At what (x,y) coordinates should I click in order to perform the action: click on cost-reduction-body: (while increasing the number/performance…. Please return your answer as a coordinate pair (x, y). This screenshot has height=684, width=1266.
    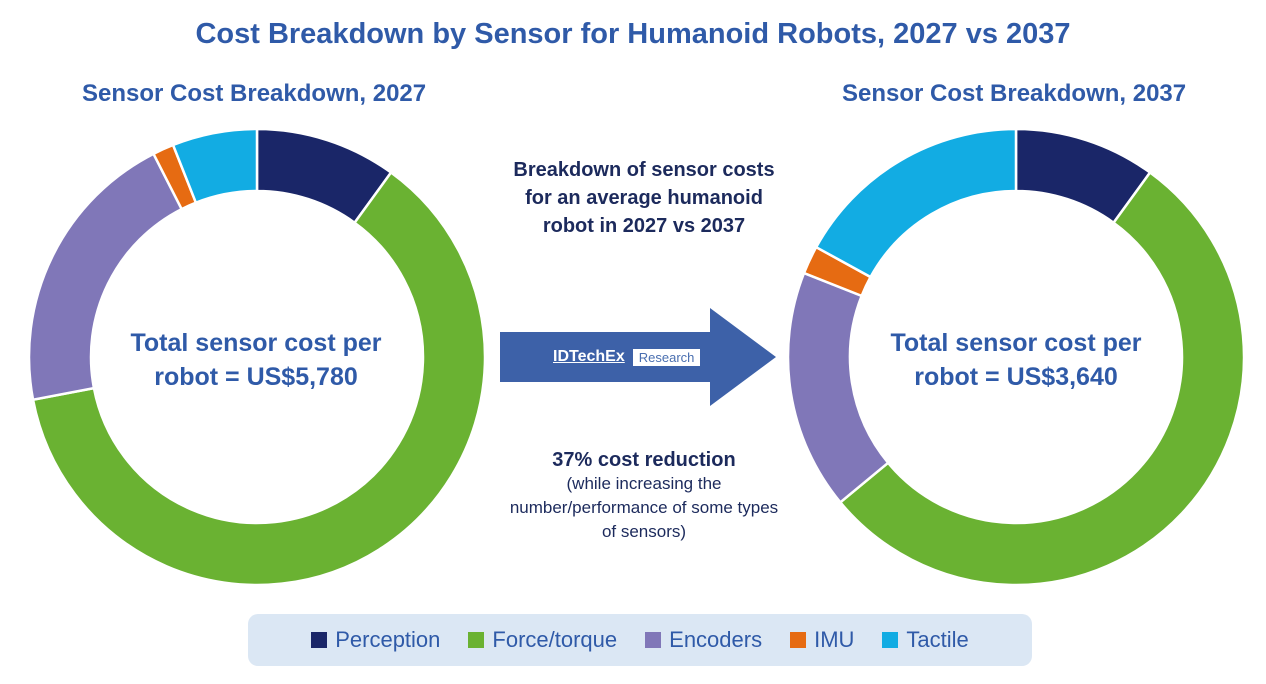
    Looking at the image, I should click on (644, 507).